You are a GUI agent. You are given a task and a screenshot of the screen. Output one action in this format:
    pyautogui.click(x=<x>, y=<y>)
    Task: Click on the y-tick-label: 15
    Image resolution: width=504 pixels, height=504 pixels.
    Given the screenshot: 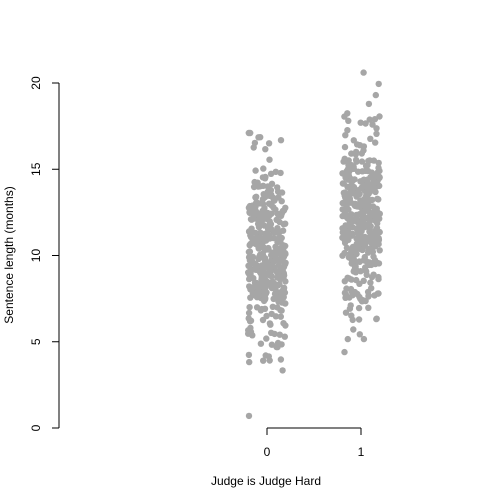 What is the action you would take?
    pyautogui.click(x=36, y=169)
    